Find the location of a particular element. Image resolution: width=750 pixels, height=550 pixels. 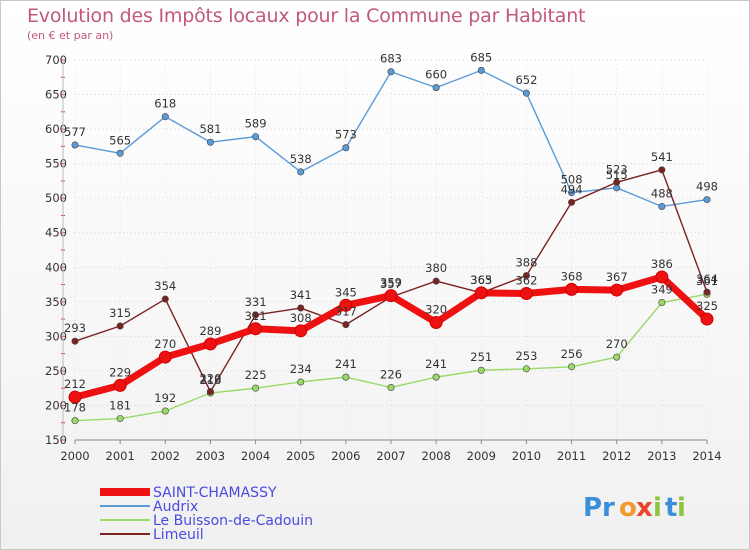

data-label: 270 is located at coordinates (165, 344).